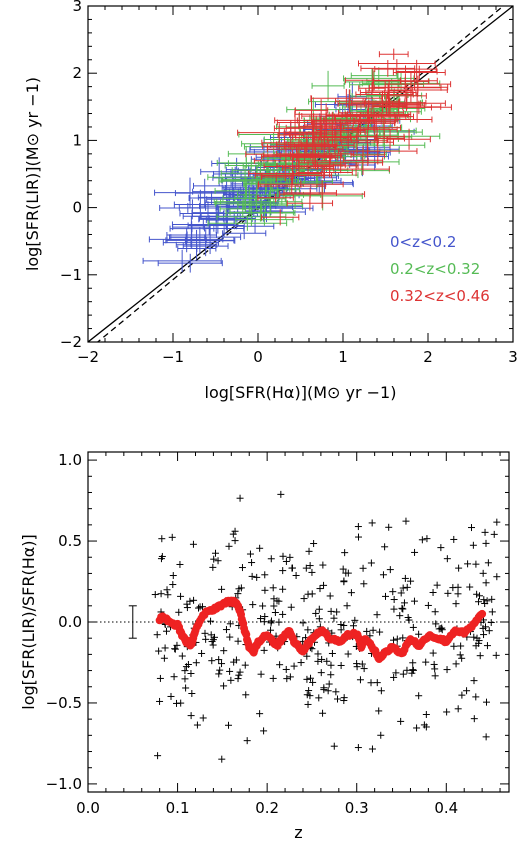  What do you see at coordinates (301, 392) in the screenshot?
I see `x-axis-label: log[SFR(Hα)](M⊙ yr −1)` at bounding box center [301, 392].